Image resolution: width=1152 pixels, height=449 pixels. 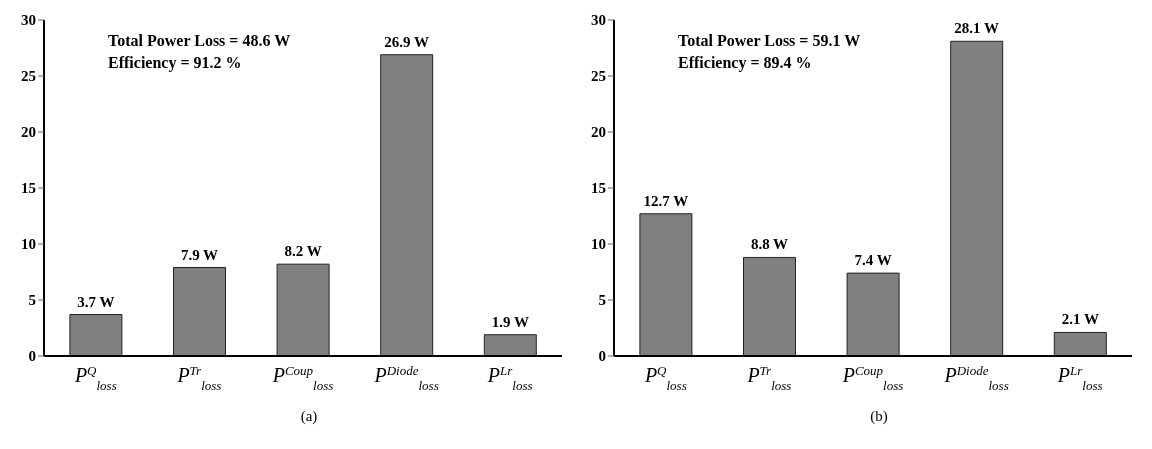 I want to click on x-axis-title: (a), so click(x=309, y=416).